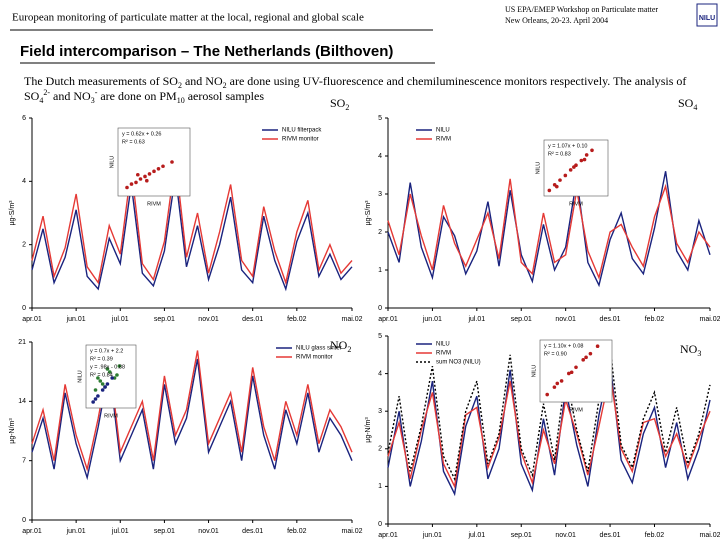 The image size is (720, 540). What do you see at coordinates (707, 18) in the screenshot?
I see `logo-text: NILU` at bounding box center [707, 18].